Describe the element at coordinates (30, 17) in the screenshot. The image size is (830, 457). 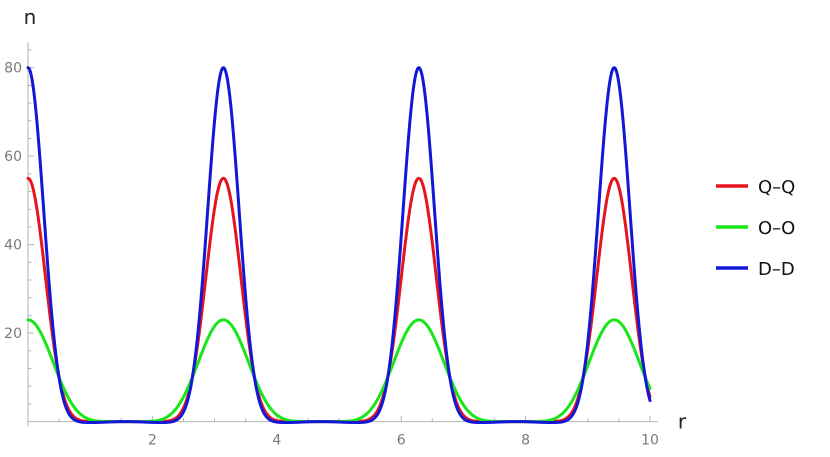
I see `y-axis-label: n` at that location.